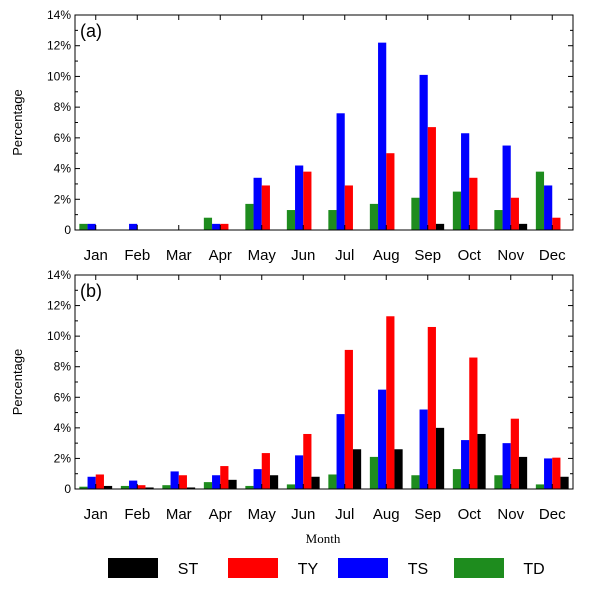 Image resolution: width=591 pixels, height=593 pixels. Describe the element at coordinates (63, 428) in the screenshot. I see `y-tick-label: 4%` at that location.